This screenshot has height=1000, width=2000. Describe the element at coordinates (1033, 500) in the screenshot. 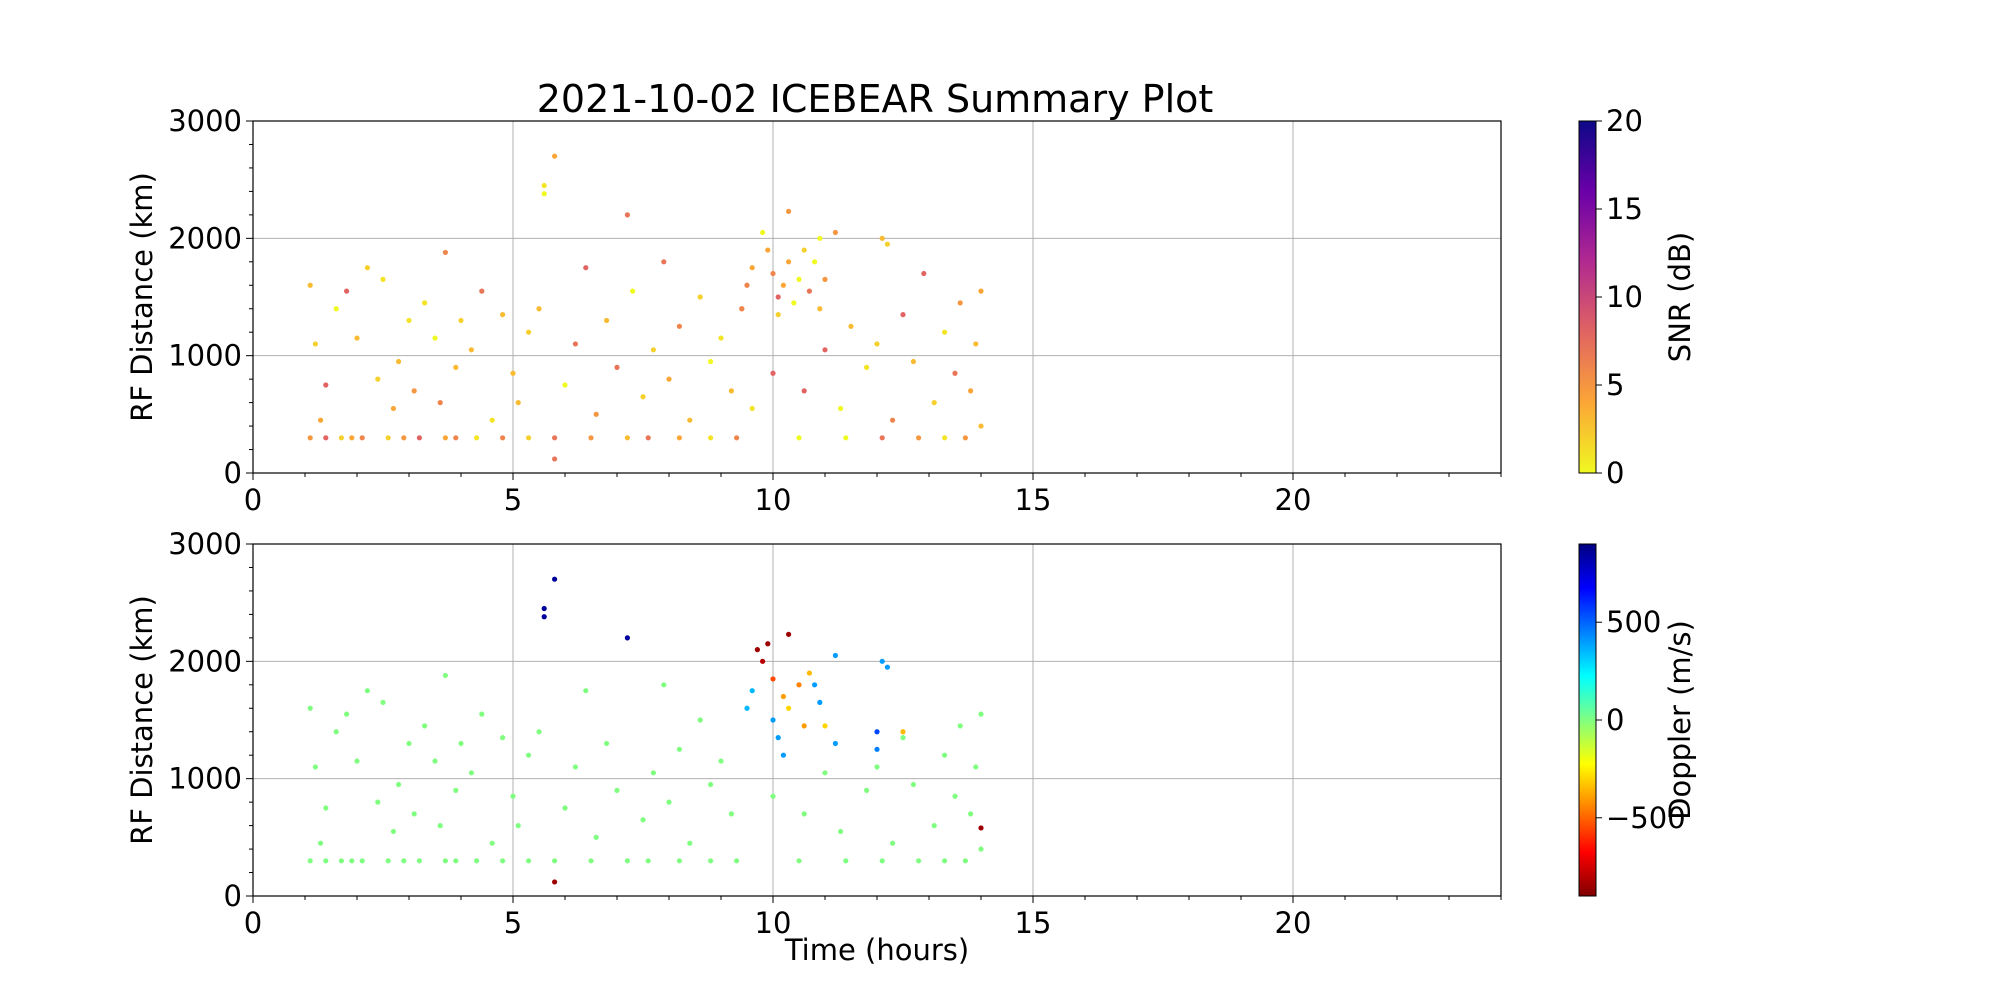

I see `x-tick-label: 15` at that location.